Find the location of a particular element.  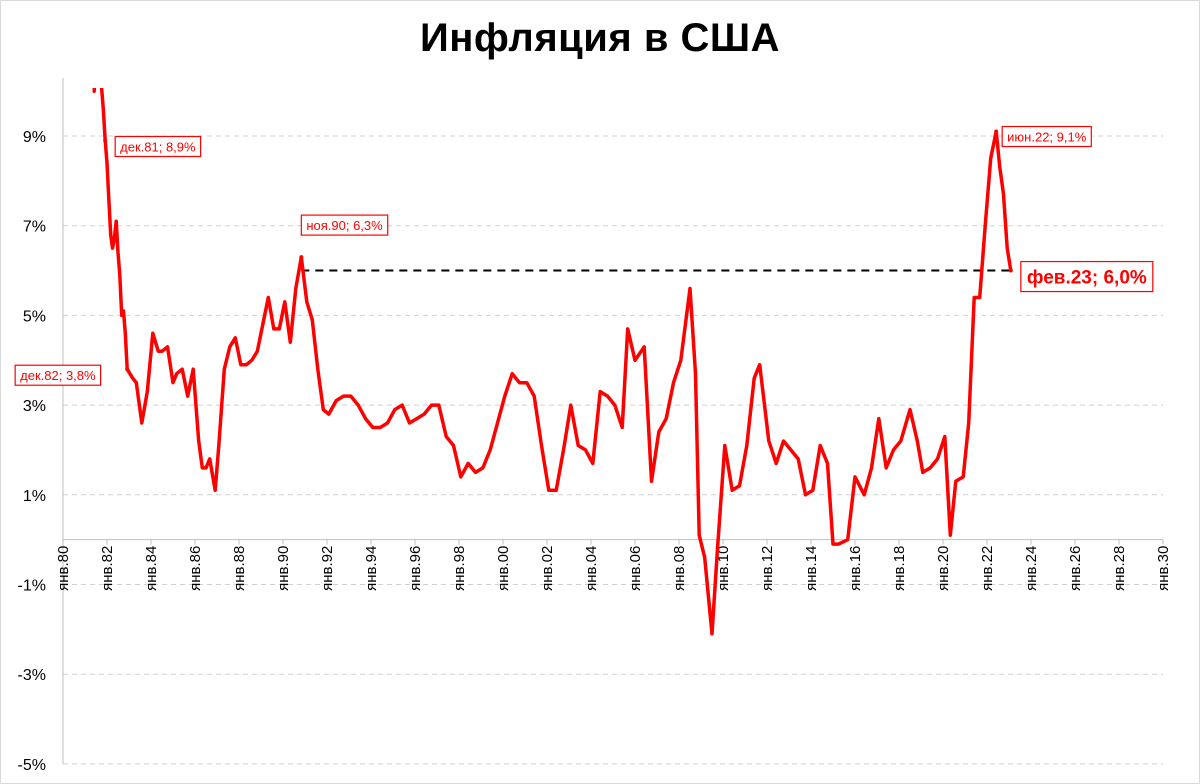

data-label: фев.23; 6,0% is located at coordinates (1087, 278).